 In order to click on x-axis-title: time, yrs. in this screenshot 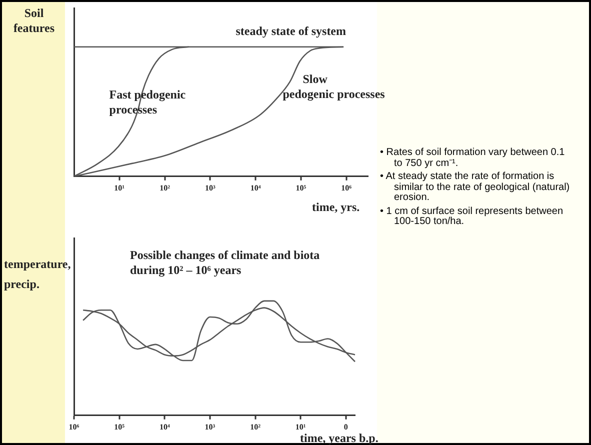, I will do `click(336, 207)`.